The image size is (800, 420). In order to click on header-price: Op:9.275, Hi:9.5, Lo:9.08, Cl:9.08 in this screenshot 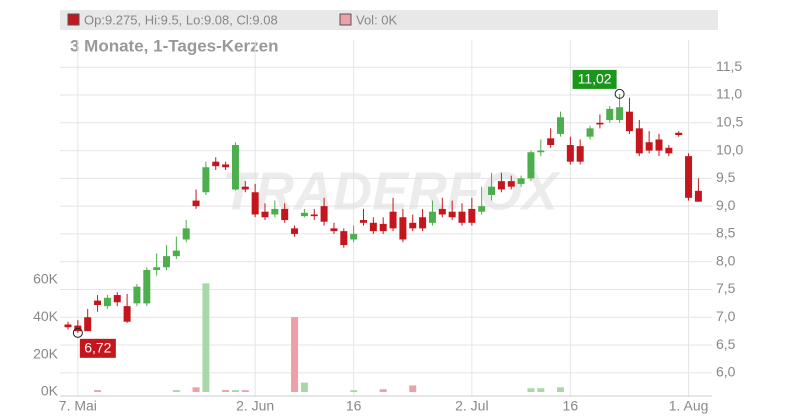, I will do `click(181, 19)`.